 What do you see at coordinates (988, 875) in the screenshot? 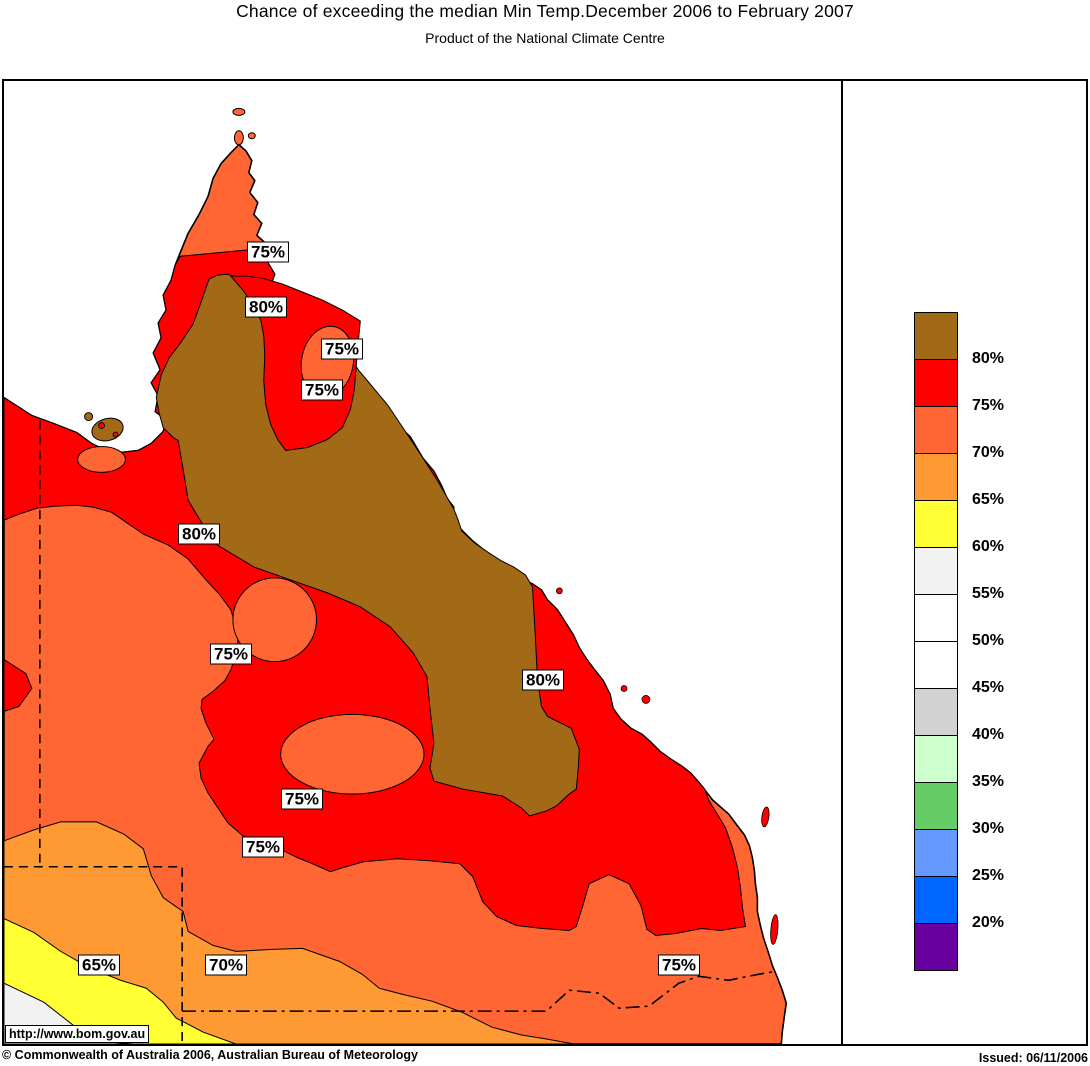
I see `legend-label: 25%` at bounding box center [988, 875].